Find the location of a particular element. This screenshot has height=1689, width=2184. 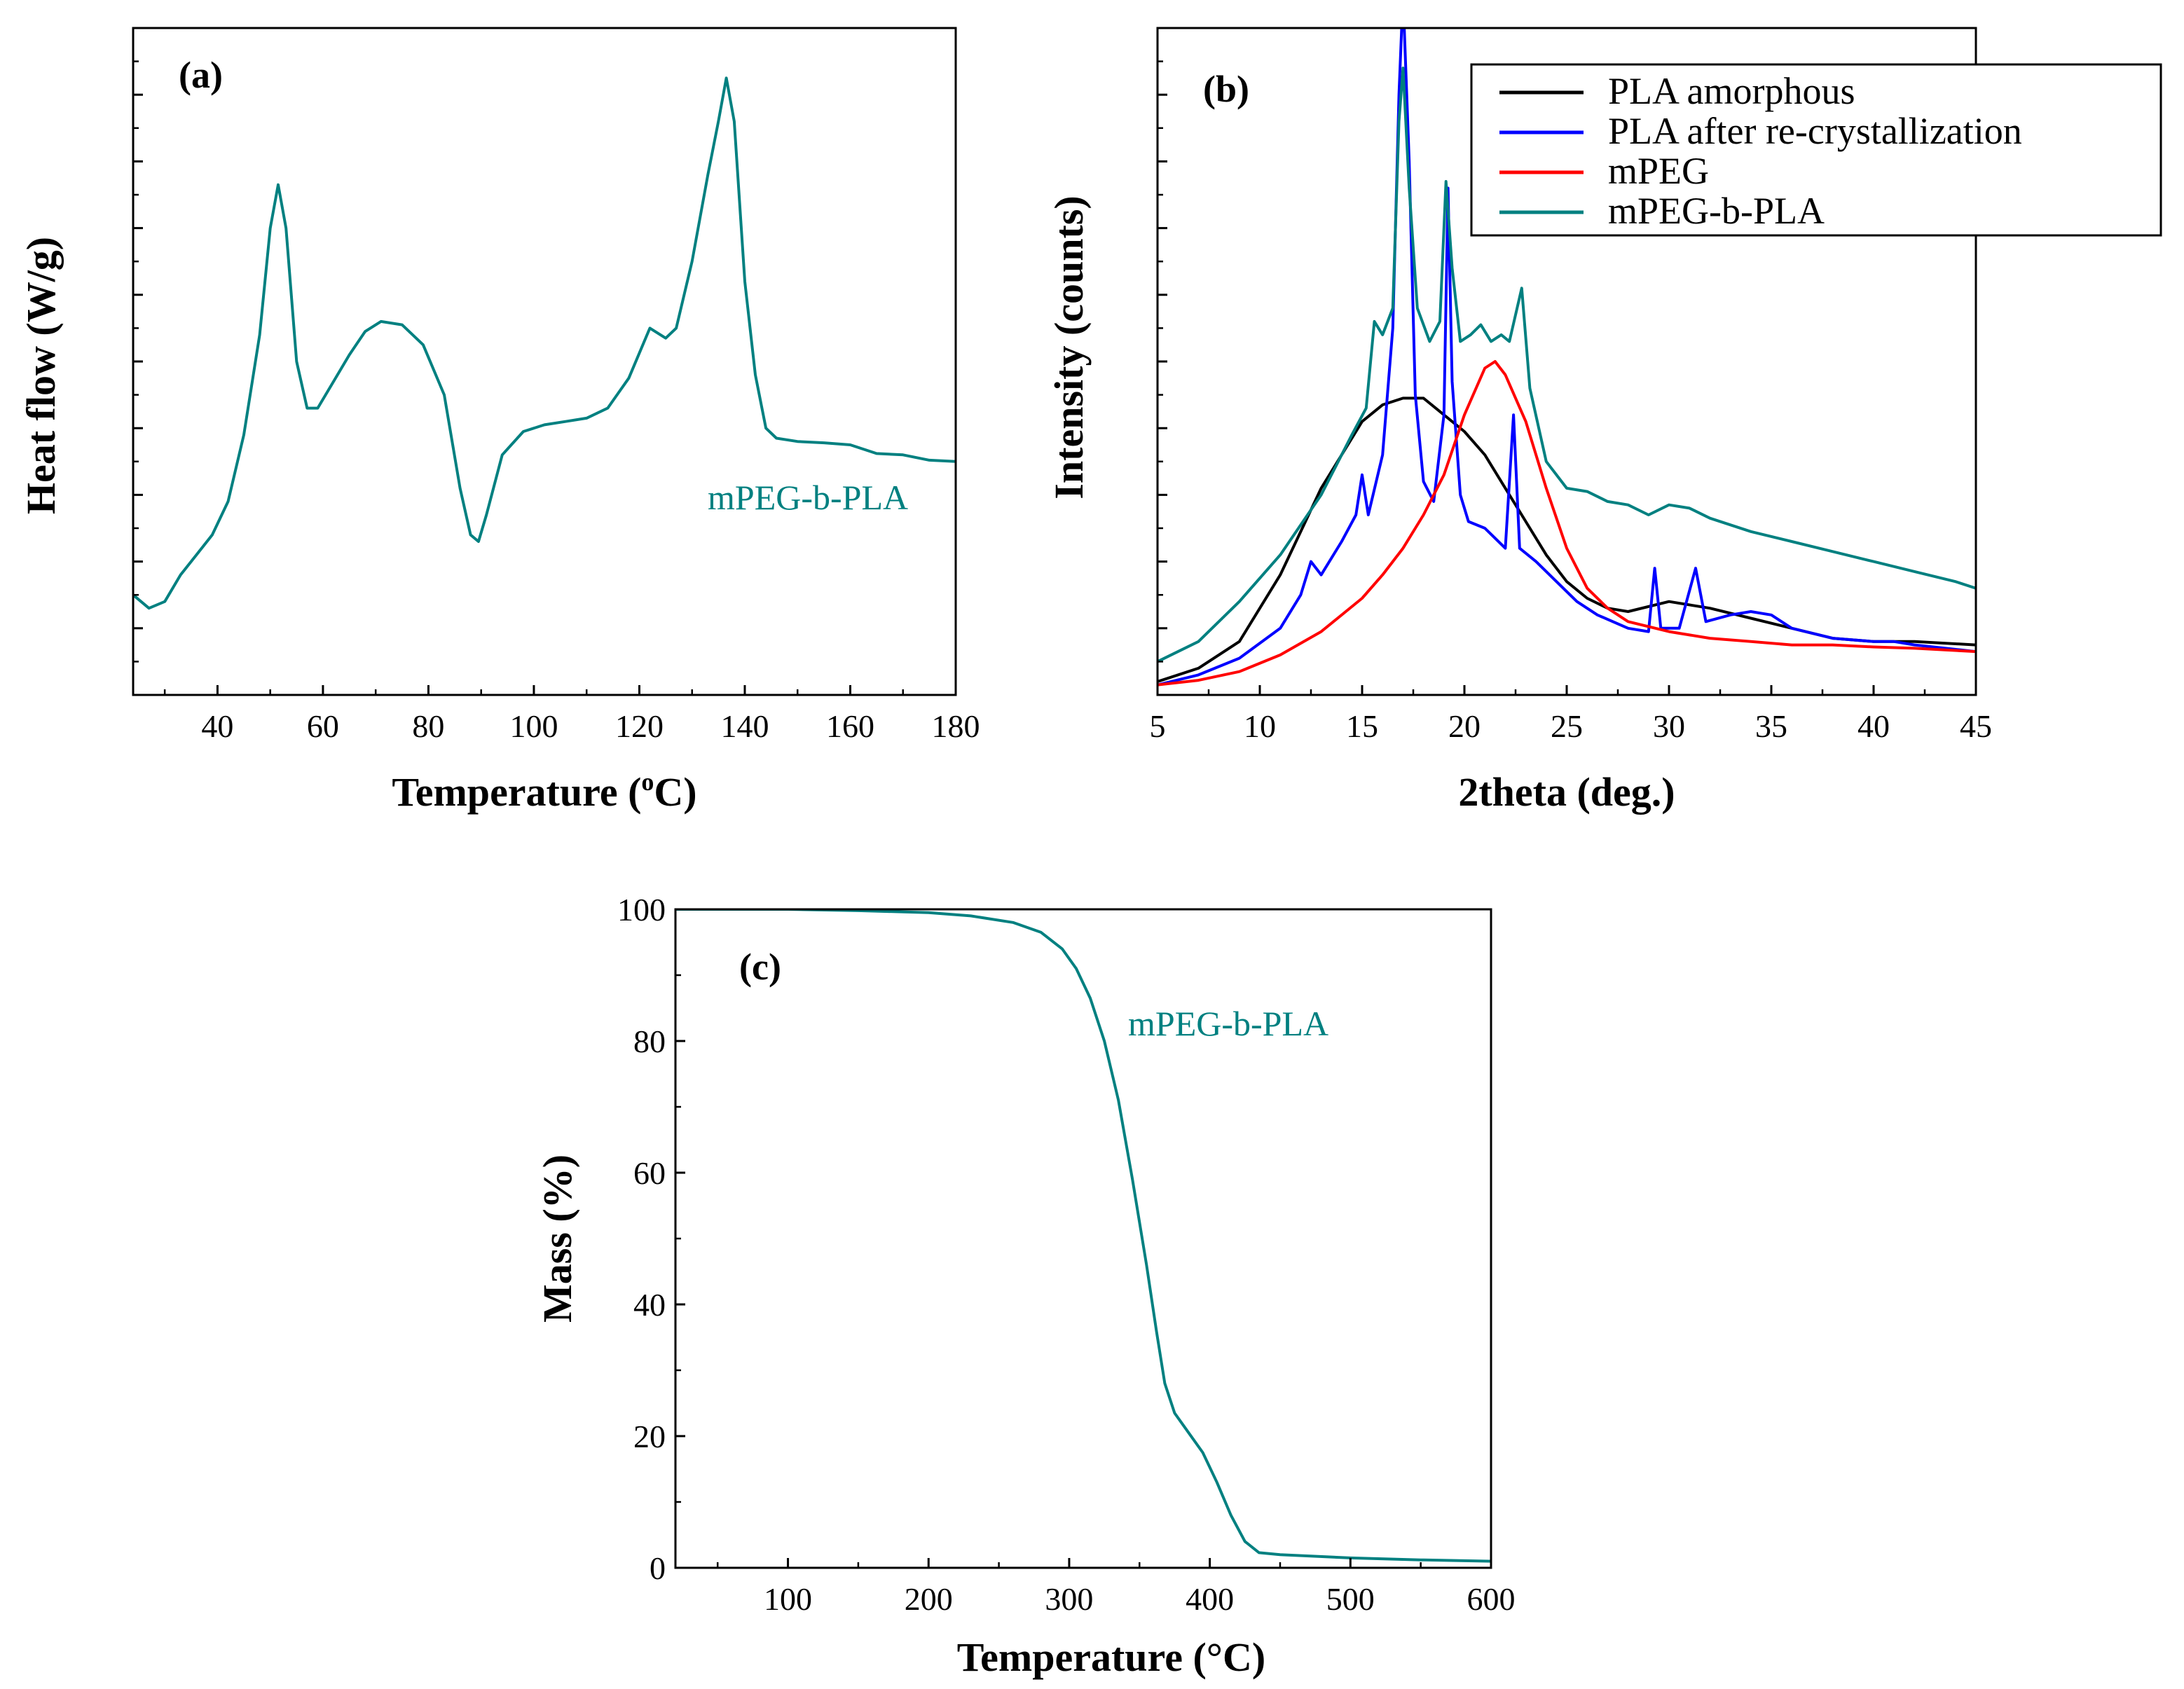

chart-a-x-axis-title: Temperature (oC) is located at coordinates (544, 791).